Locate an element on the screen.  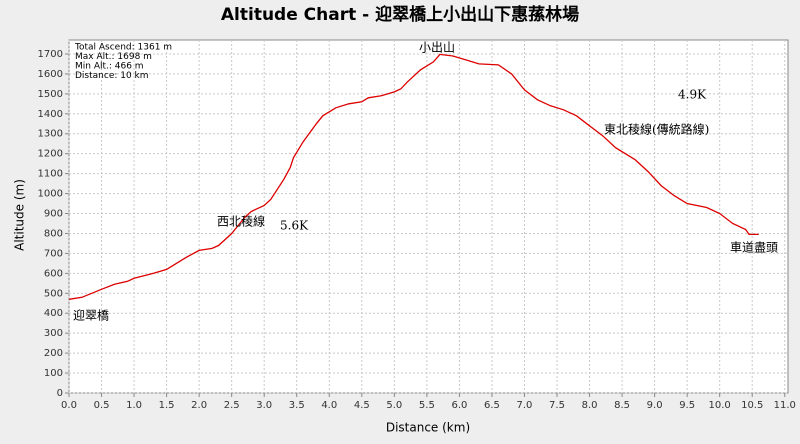
y-tick-label: 0 is located at coordinates (60, 393).